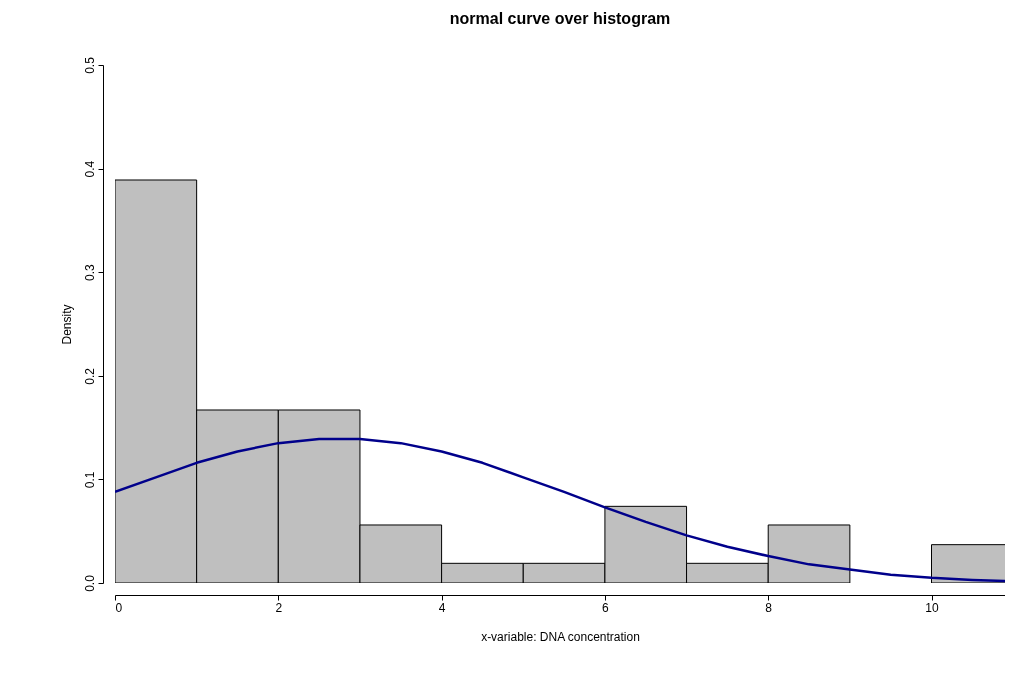  I want to click on x-tick-label: 4, so click(442, 607).